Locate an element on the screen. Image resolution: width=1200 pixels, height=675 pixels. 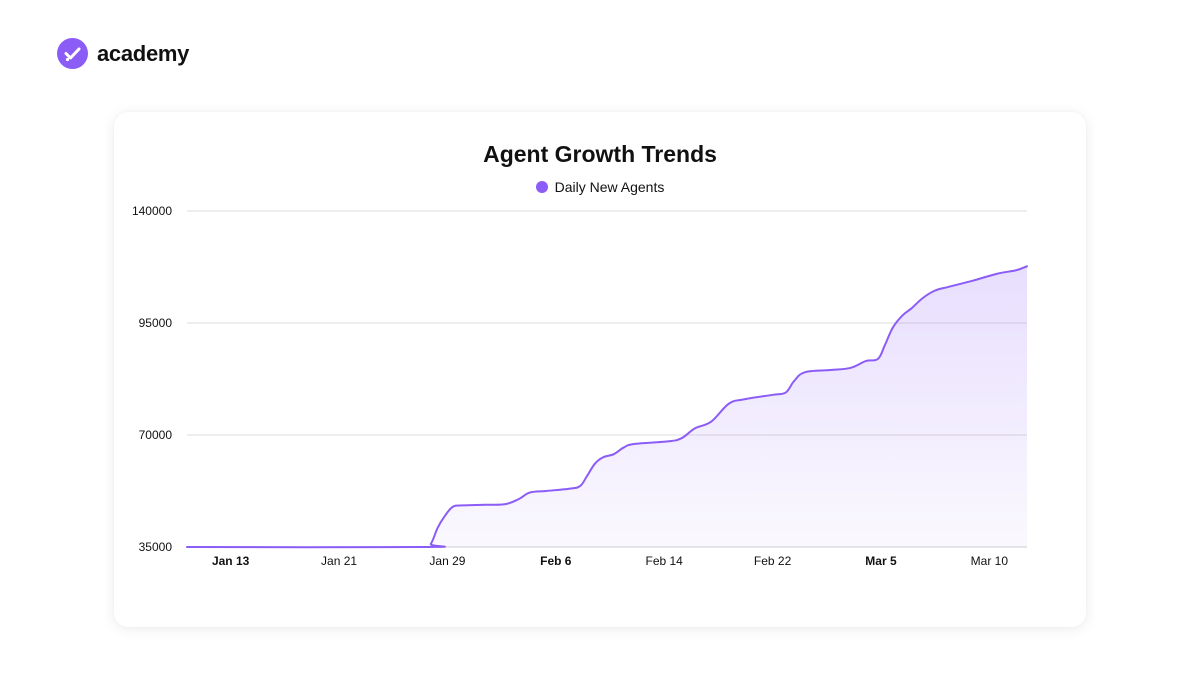
x-tick-label: Mar 5 is located at coordinates (881, 561).